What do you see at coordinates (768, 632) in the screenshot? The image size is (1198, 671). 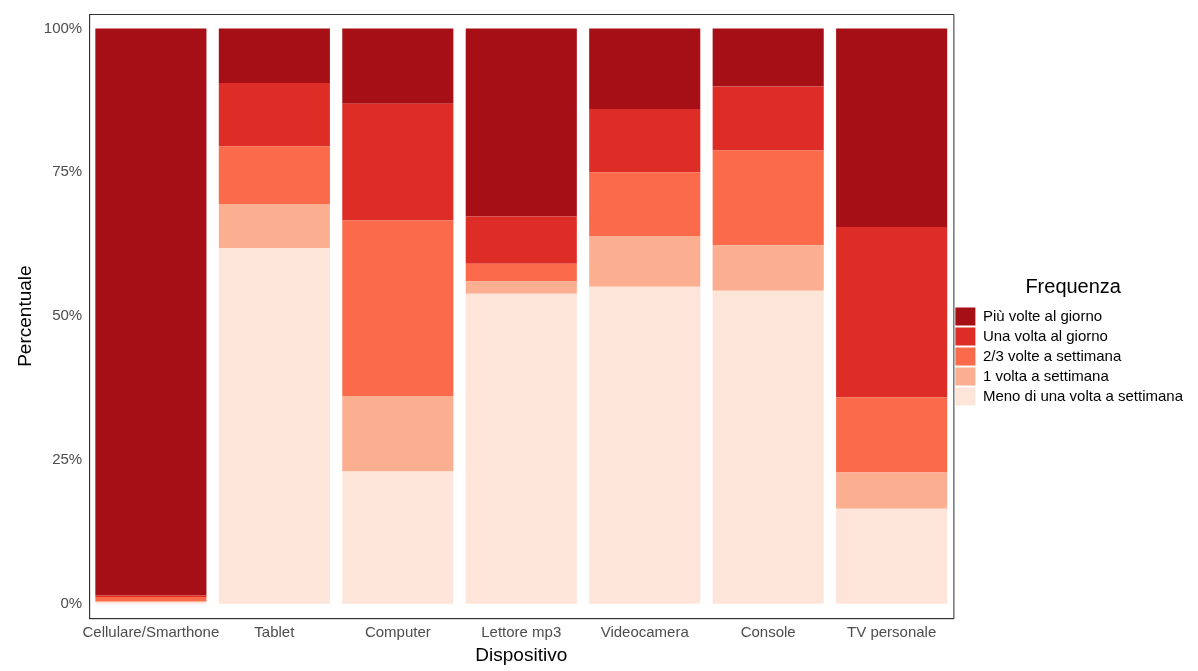 I see `x-tick-label: Console` at bounding box center [768, 632].